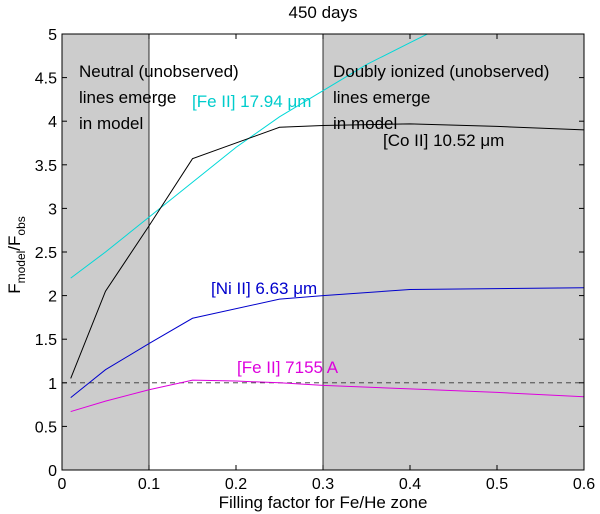 This screenshot has width=600, height=514. What do you see at coordinates (288, 367) in the screenshot?
I see `label-fe-ii-7155: [Fe II] 7155 A` at bounding box center [288, 367].